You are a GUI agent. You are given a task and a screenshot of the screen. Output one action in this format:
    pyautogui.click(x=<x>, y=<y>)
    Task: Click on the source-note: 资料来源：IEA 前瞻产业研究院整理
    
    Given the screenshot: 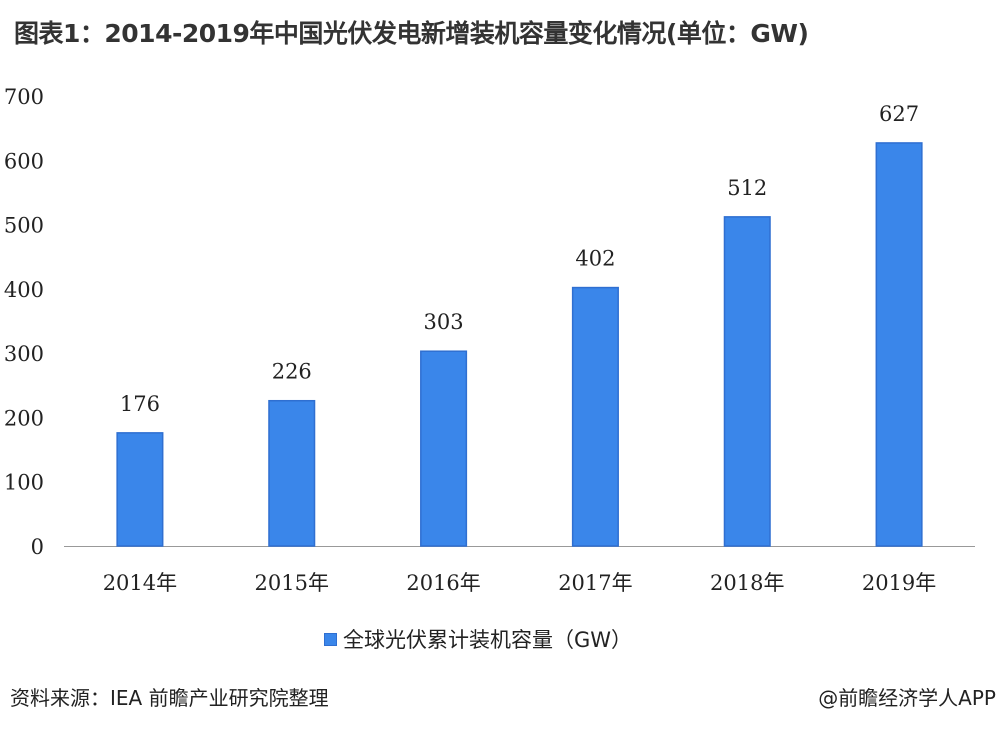 What is the action you would take?
    pyautogui.click(x=169, y=698)
    